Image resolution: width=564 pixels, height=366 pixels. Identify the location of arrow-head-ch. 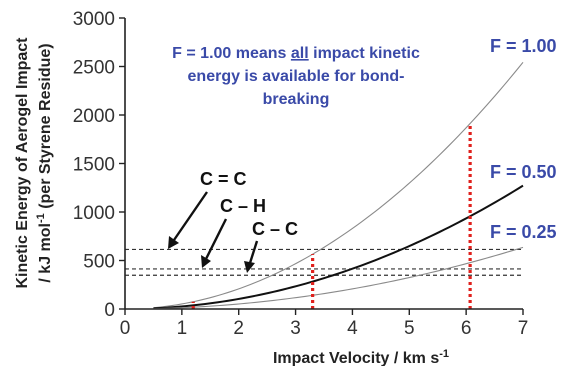
(206, 261).